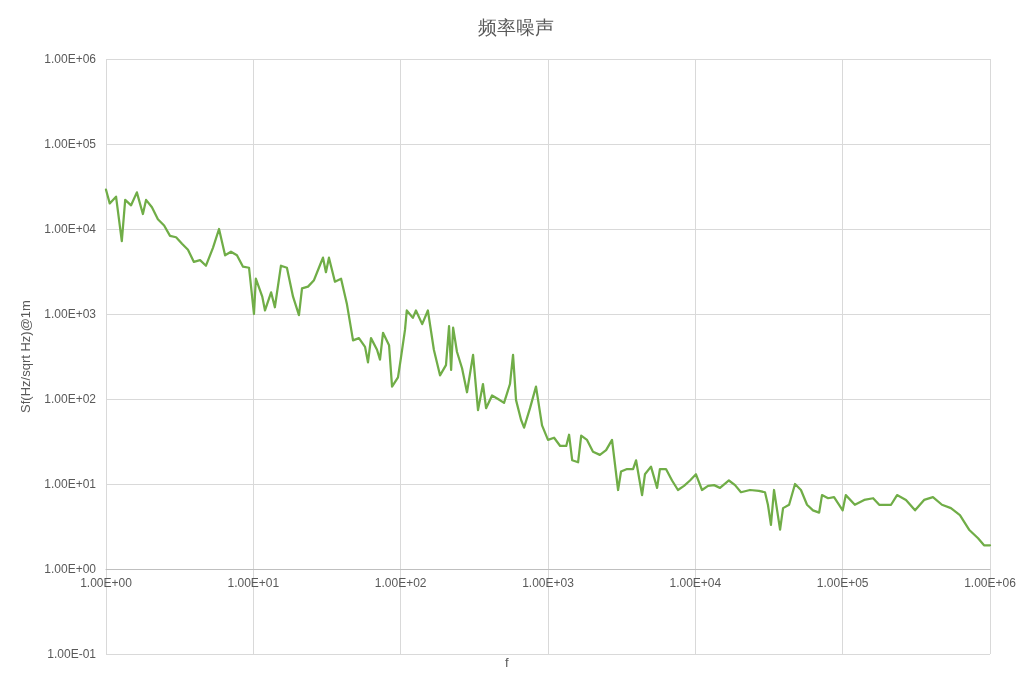 Image resolution: width=1032 pixels, height=688 pixels. What do you see at coordinates (695, 583) in the screenshot?
I see `x-tick-label: 1.00E+04` at bounding box center [695, 583].